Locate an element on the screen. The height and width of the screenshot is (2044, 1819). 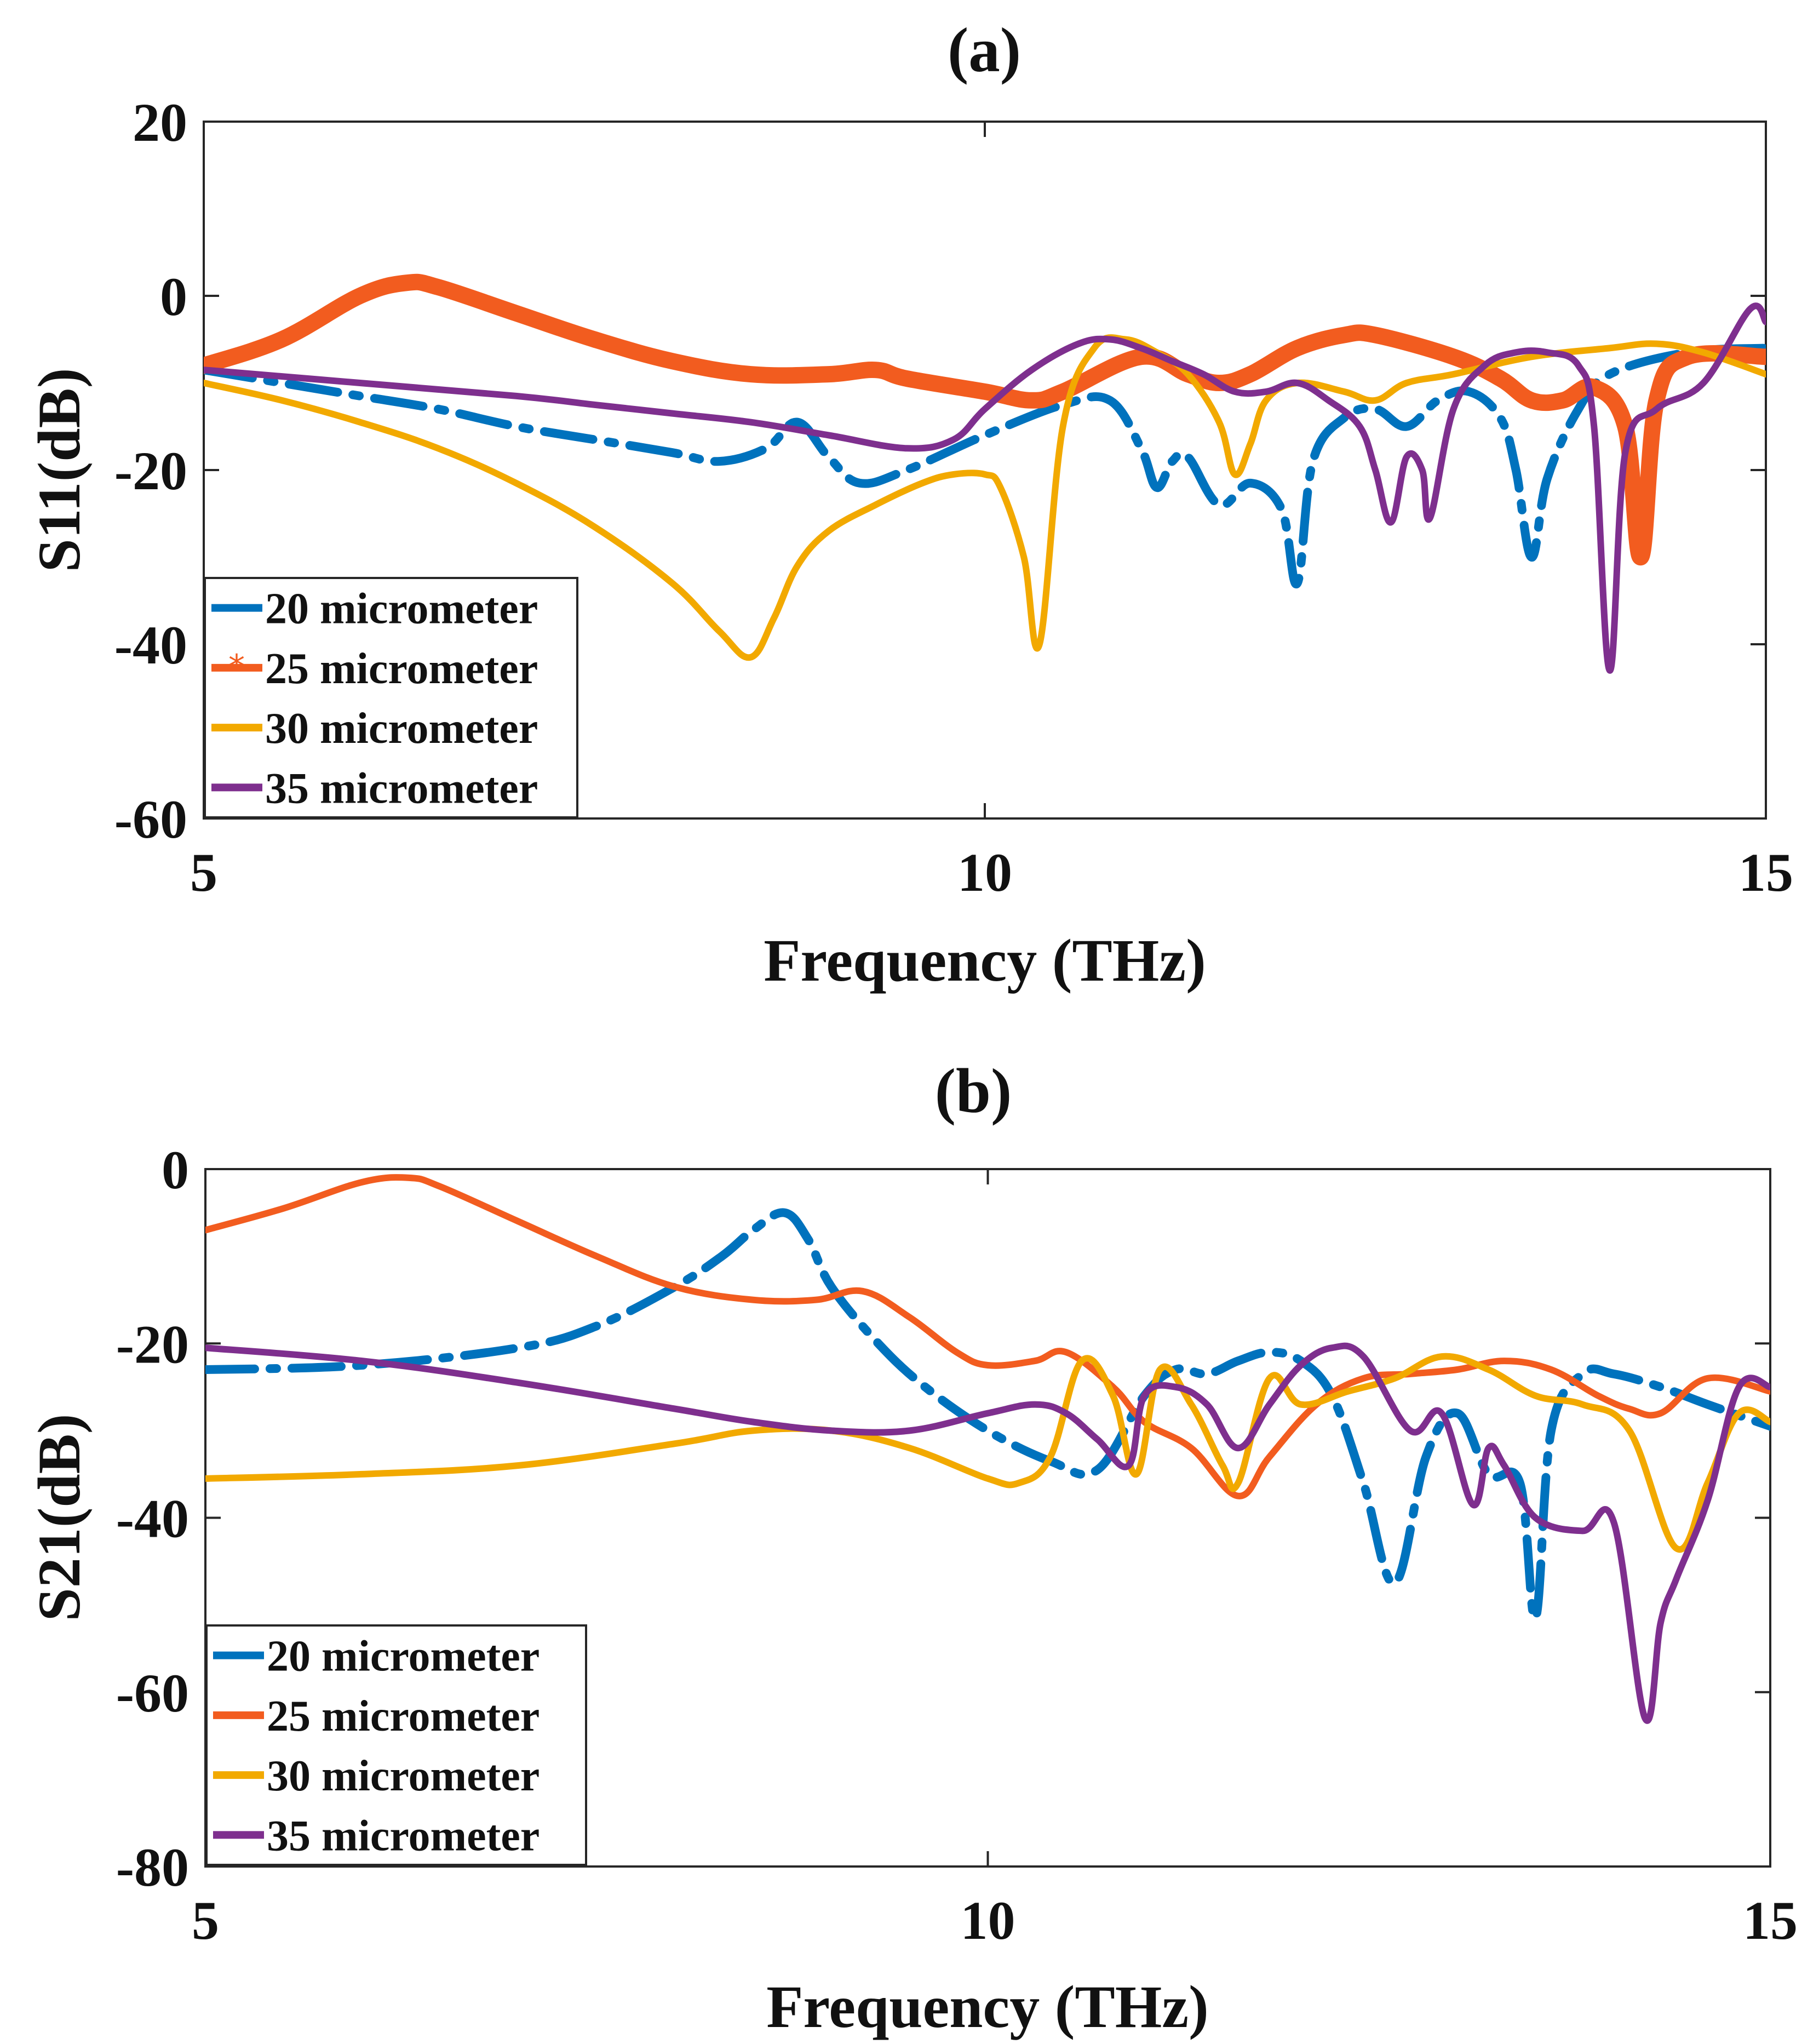
panel-a-y-tick-label: -20 is located at coordinates (150, 471).